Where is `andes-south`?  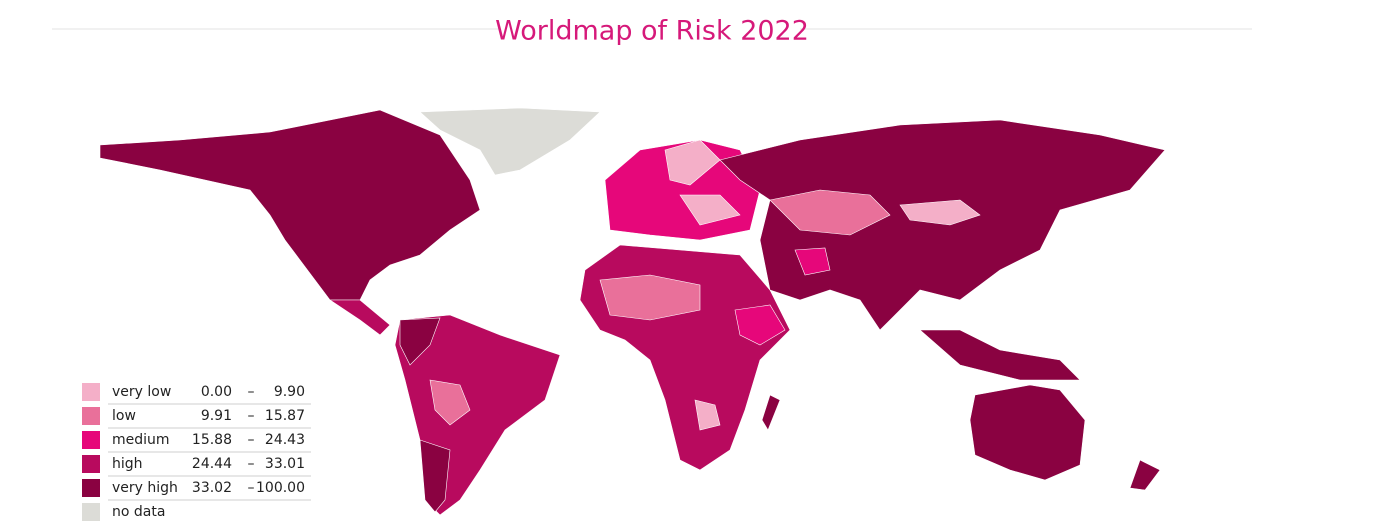
andes-south is located at coordinates (435, 476).